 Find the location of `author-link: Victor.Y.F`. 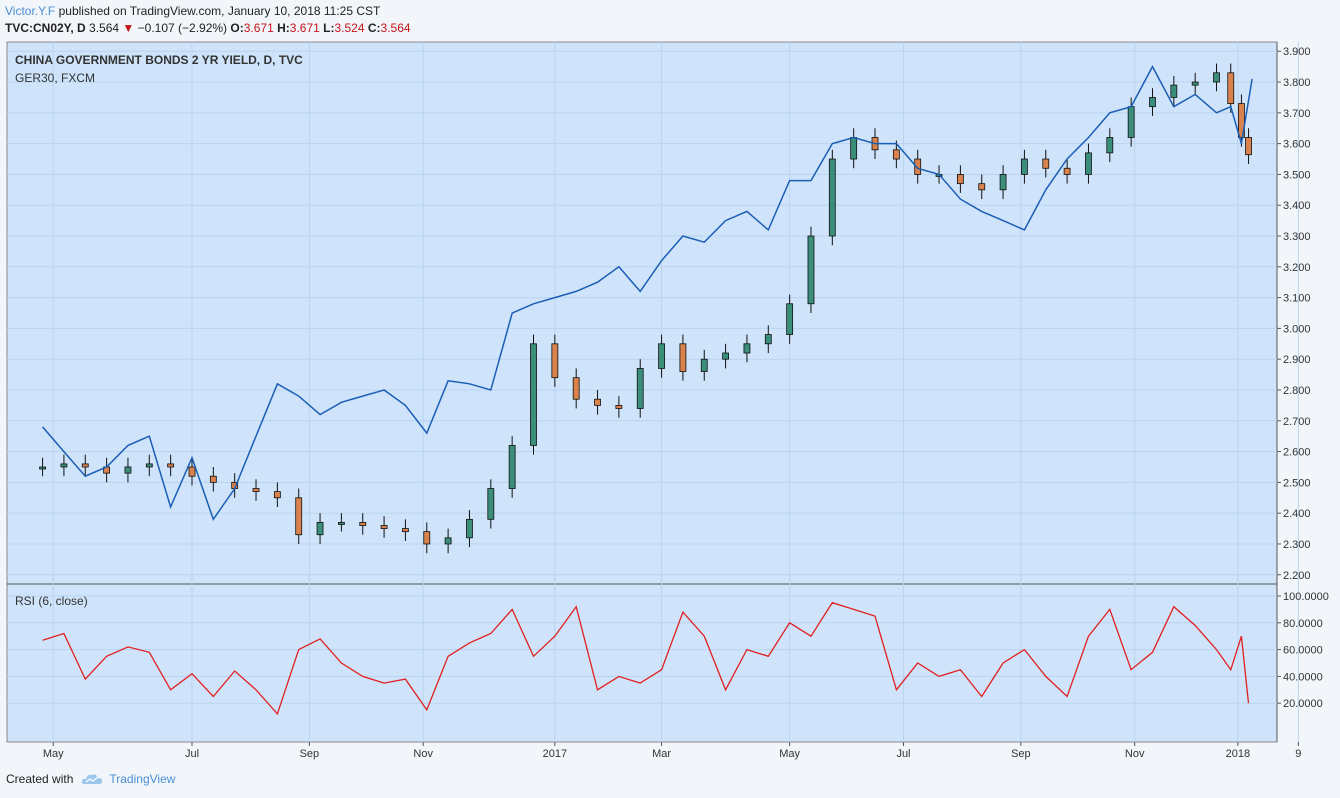

author-link: Victor.Y.F is located at coordinates (30, 11).